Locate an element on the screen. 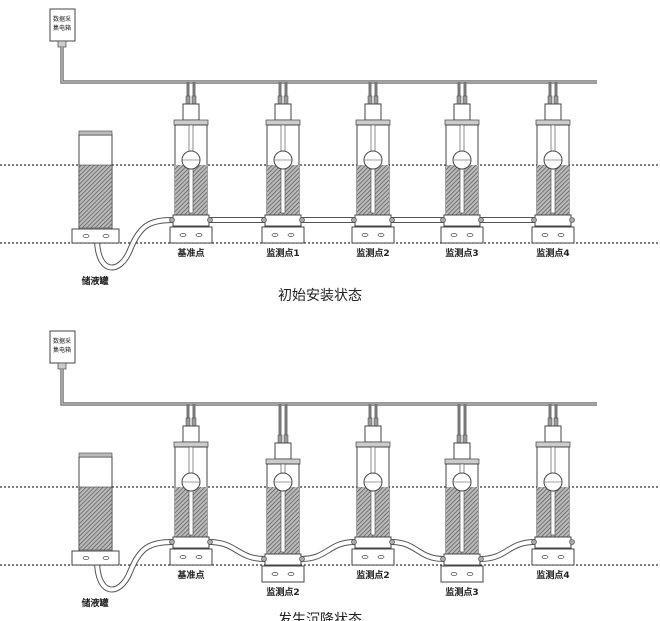  sensor-1: 监测点2 is located at coordinates (283, 501).